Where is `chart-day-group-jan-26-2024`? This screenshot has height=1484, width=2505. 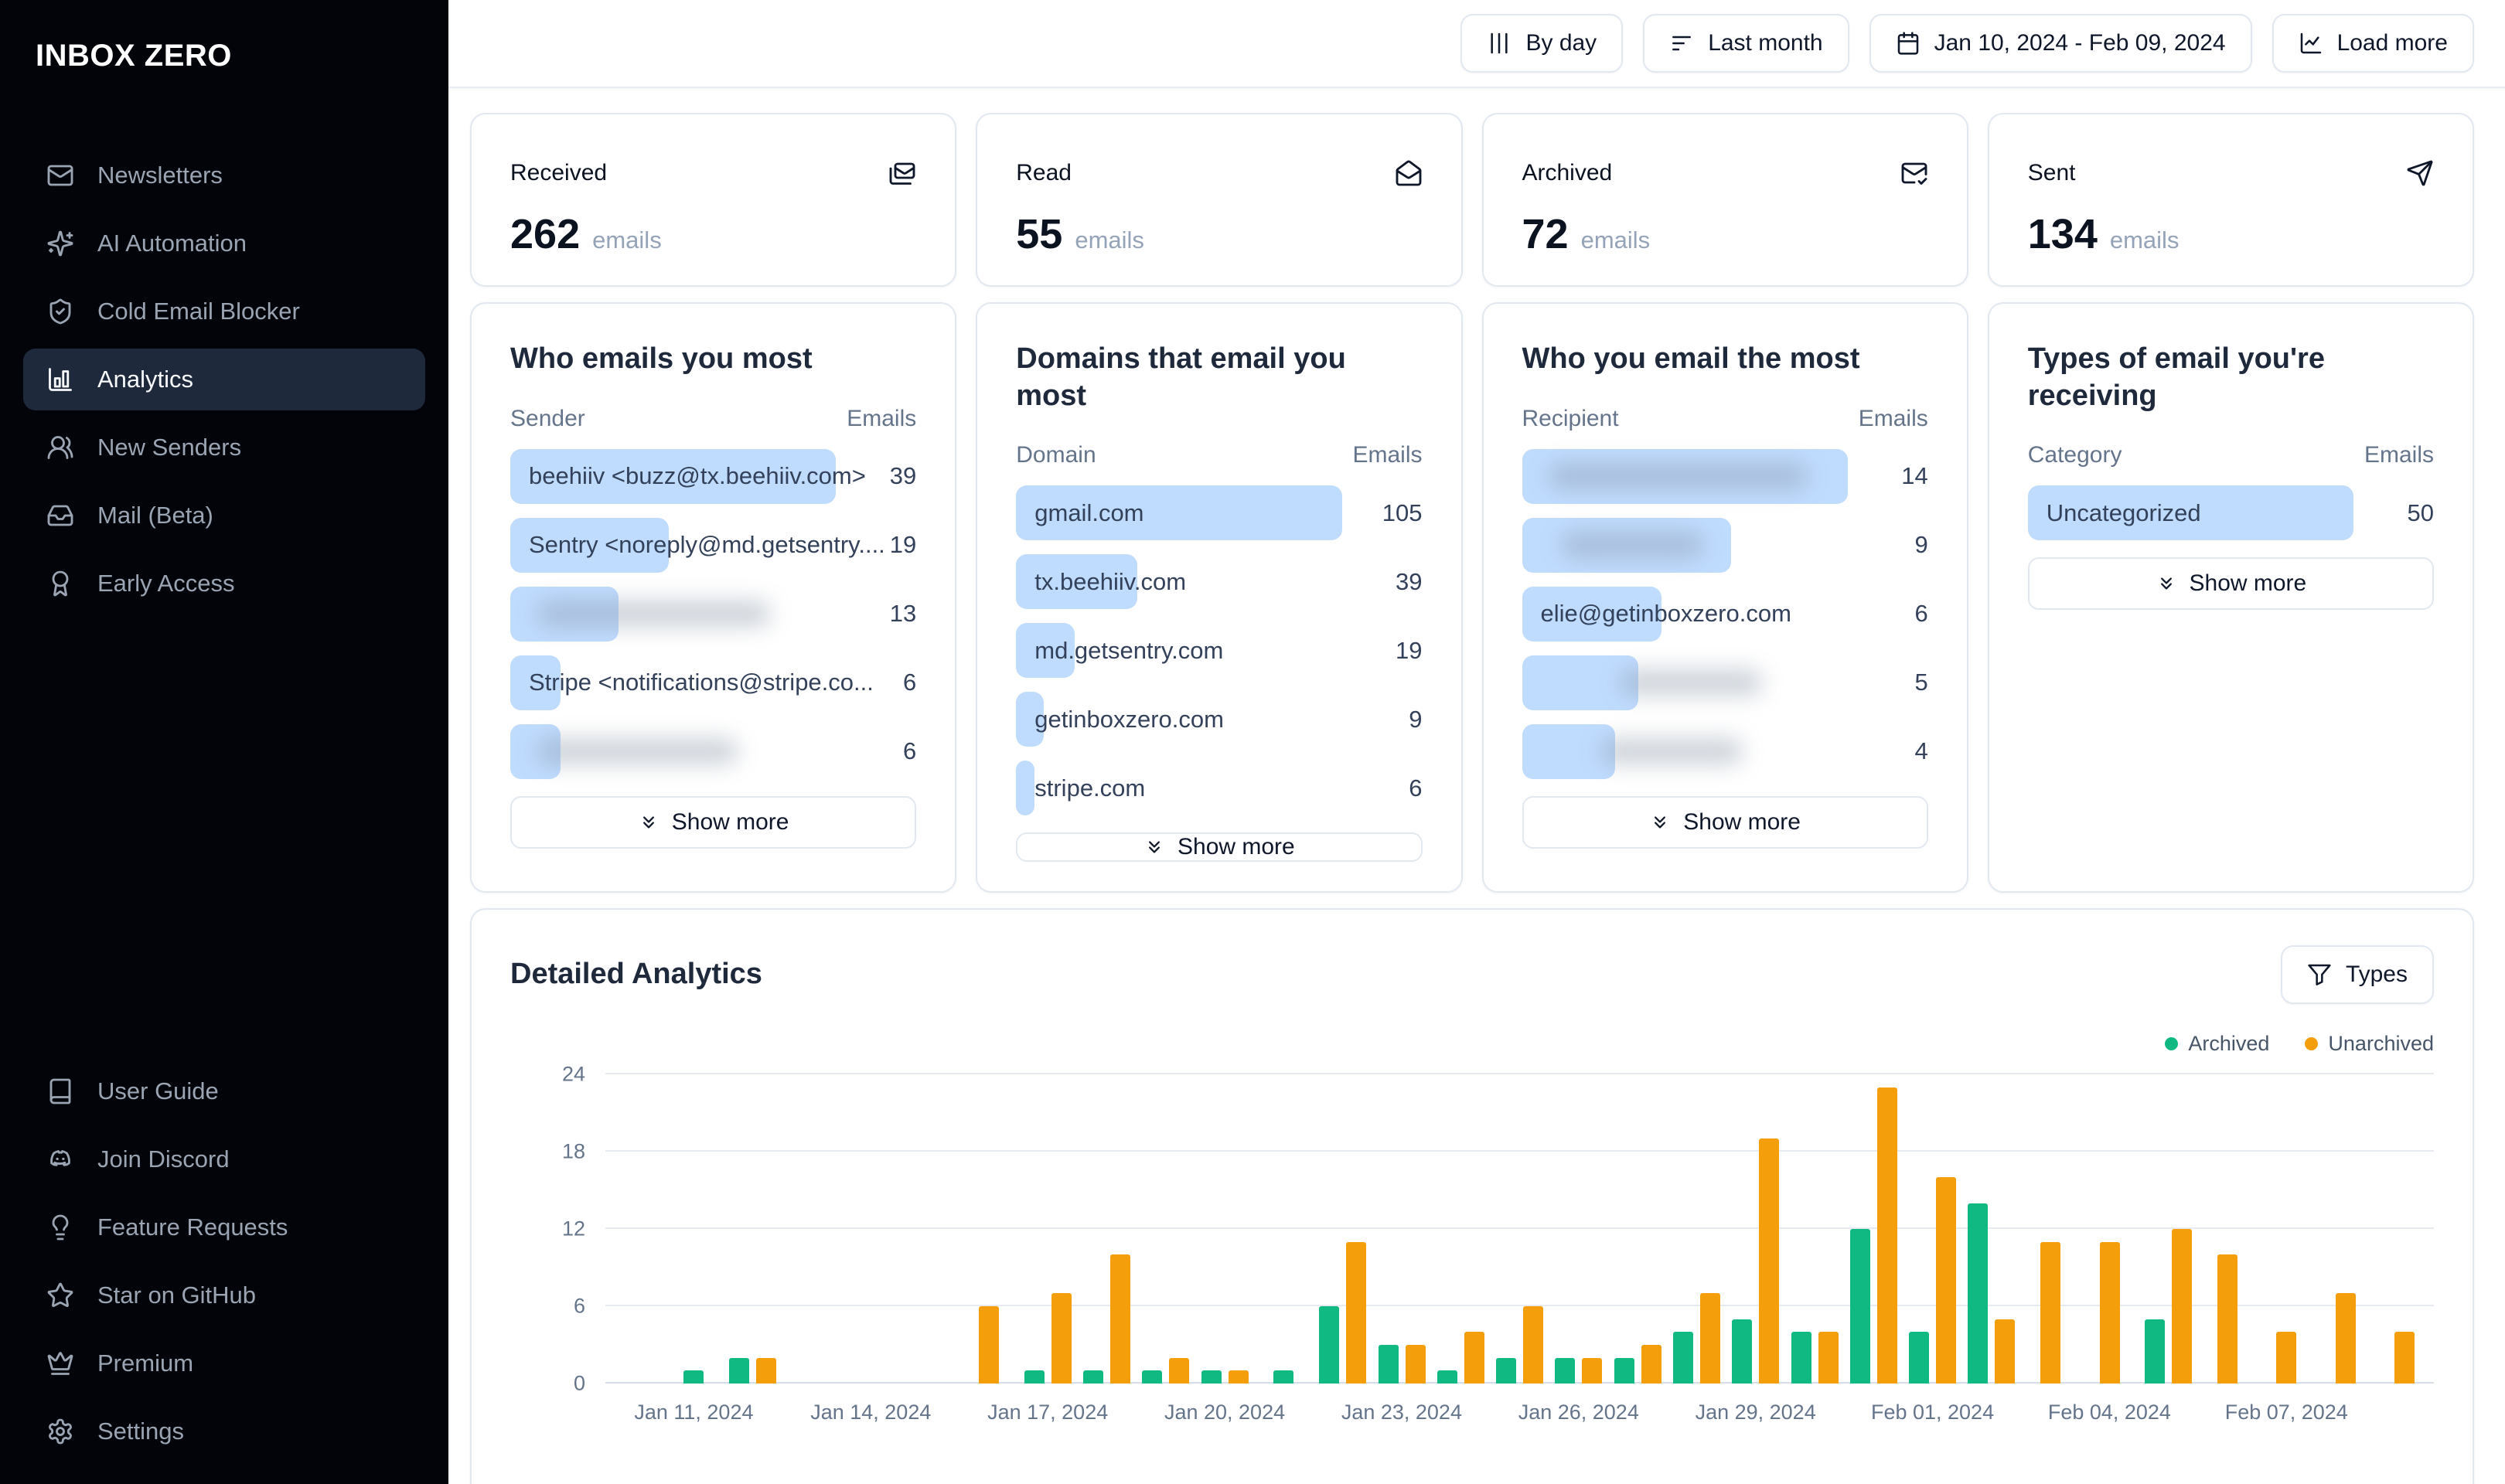
chart-day-group-jan-26-2024 is located at coordinates (1578, 1229).